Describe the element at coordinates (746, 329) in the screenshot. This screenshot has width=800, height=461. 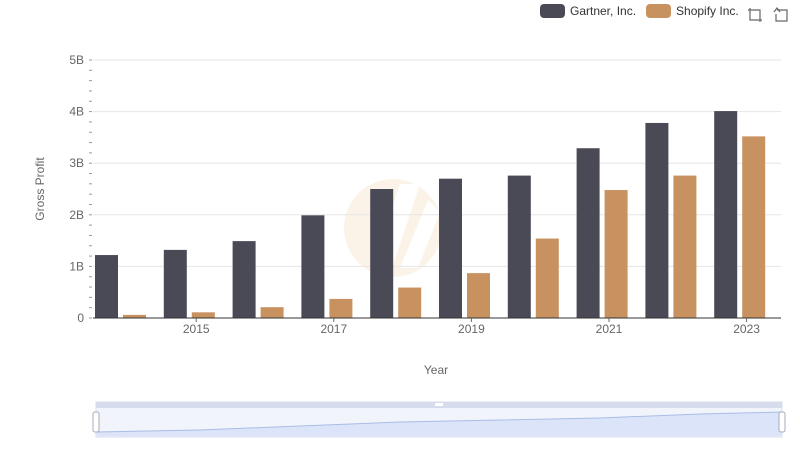
I see `x-tick-label: 2023` at that location.